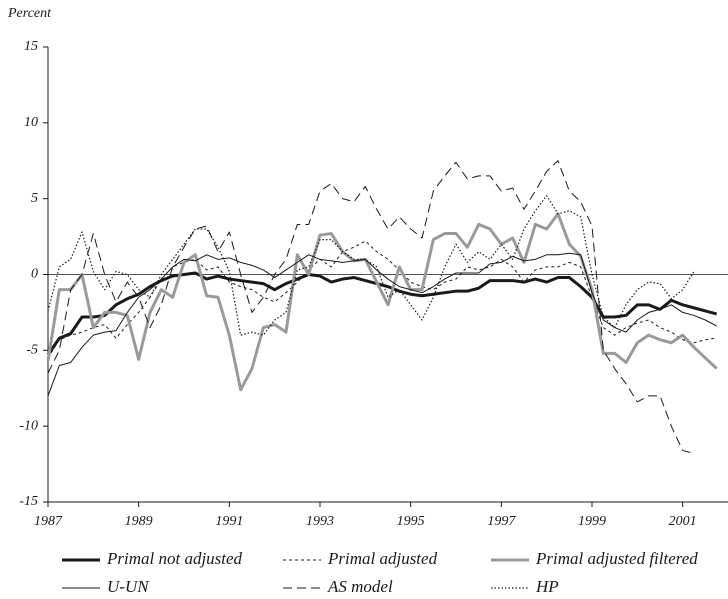 The image size is (728, 599). I want to click on y-tick-label: 15, so click(31, 46).